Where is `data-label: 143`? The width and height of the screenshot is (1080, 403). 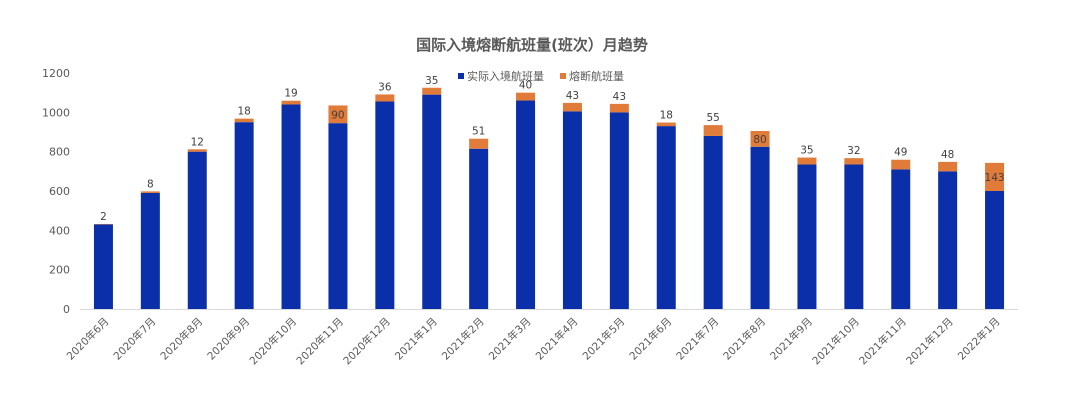 data-label: 143 is located at coordinates (995, 178).